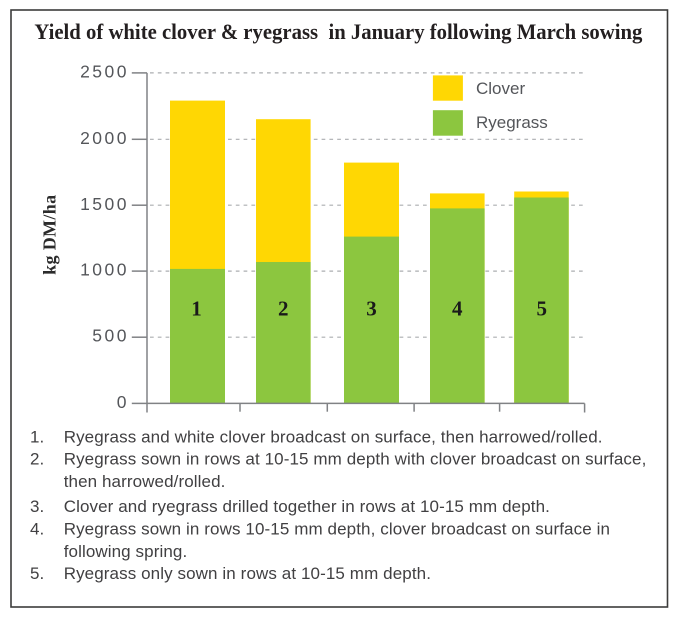 The width and height of the screenshot is (679, 618). What do you see at coordinates (500, 88) in the screenshot?
I see `svg-text: Clover` at bounding box center [500, 88].